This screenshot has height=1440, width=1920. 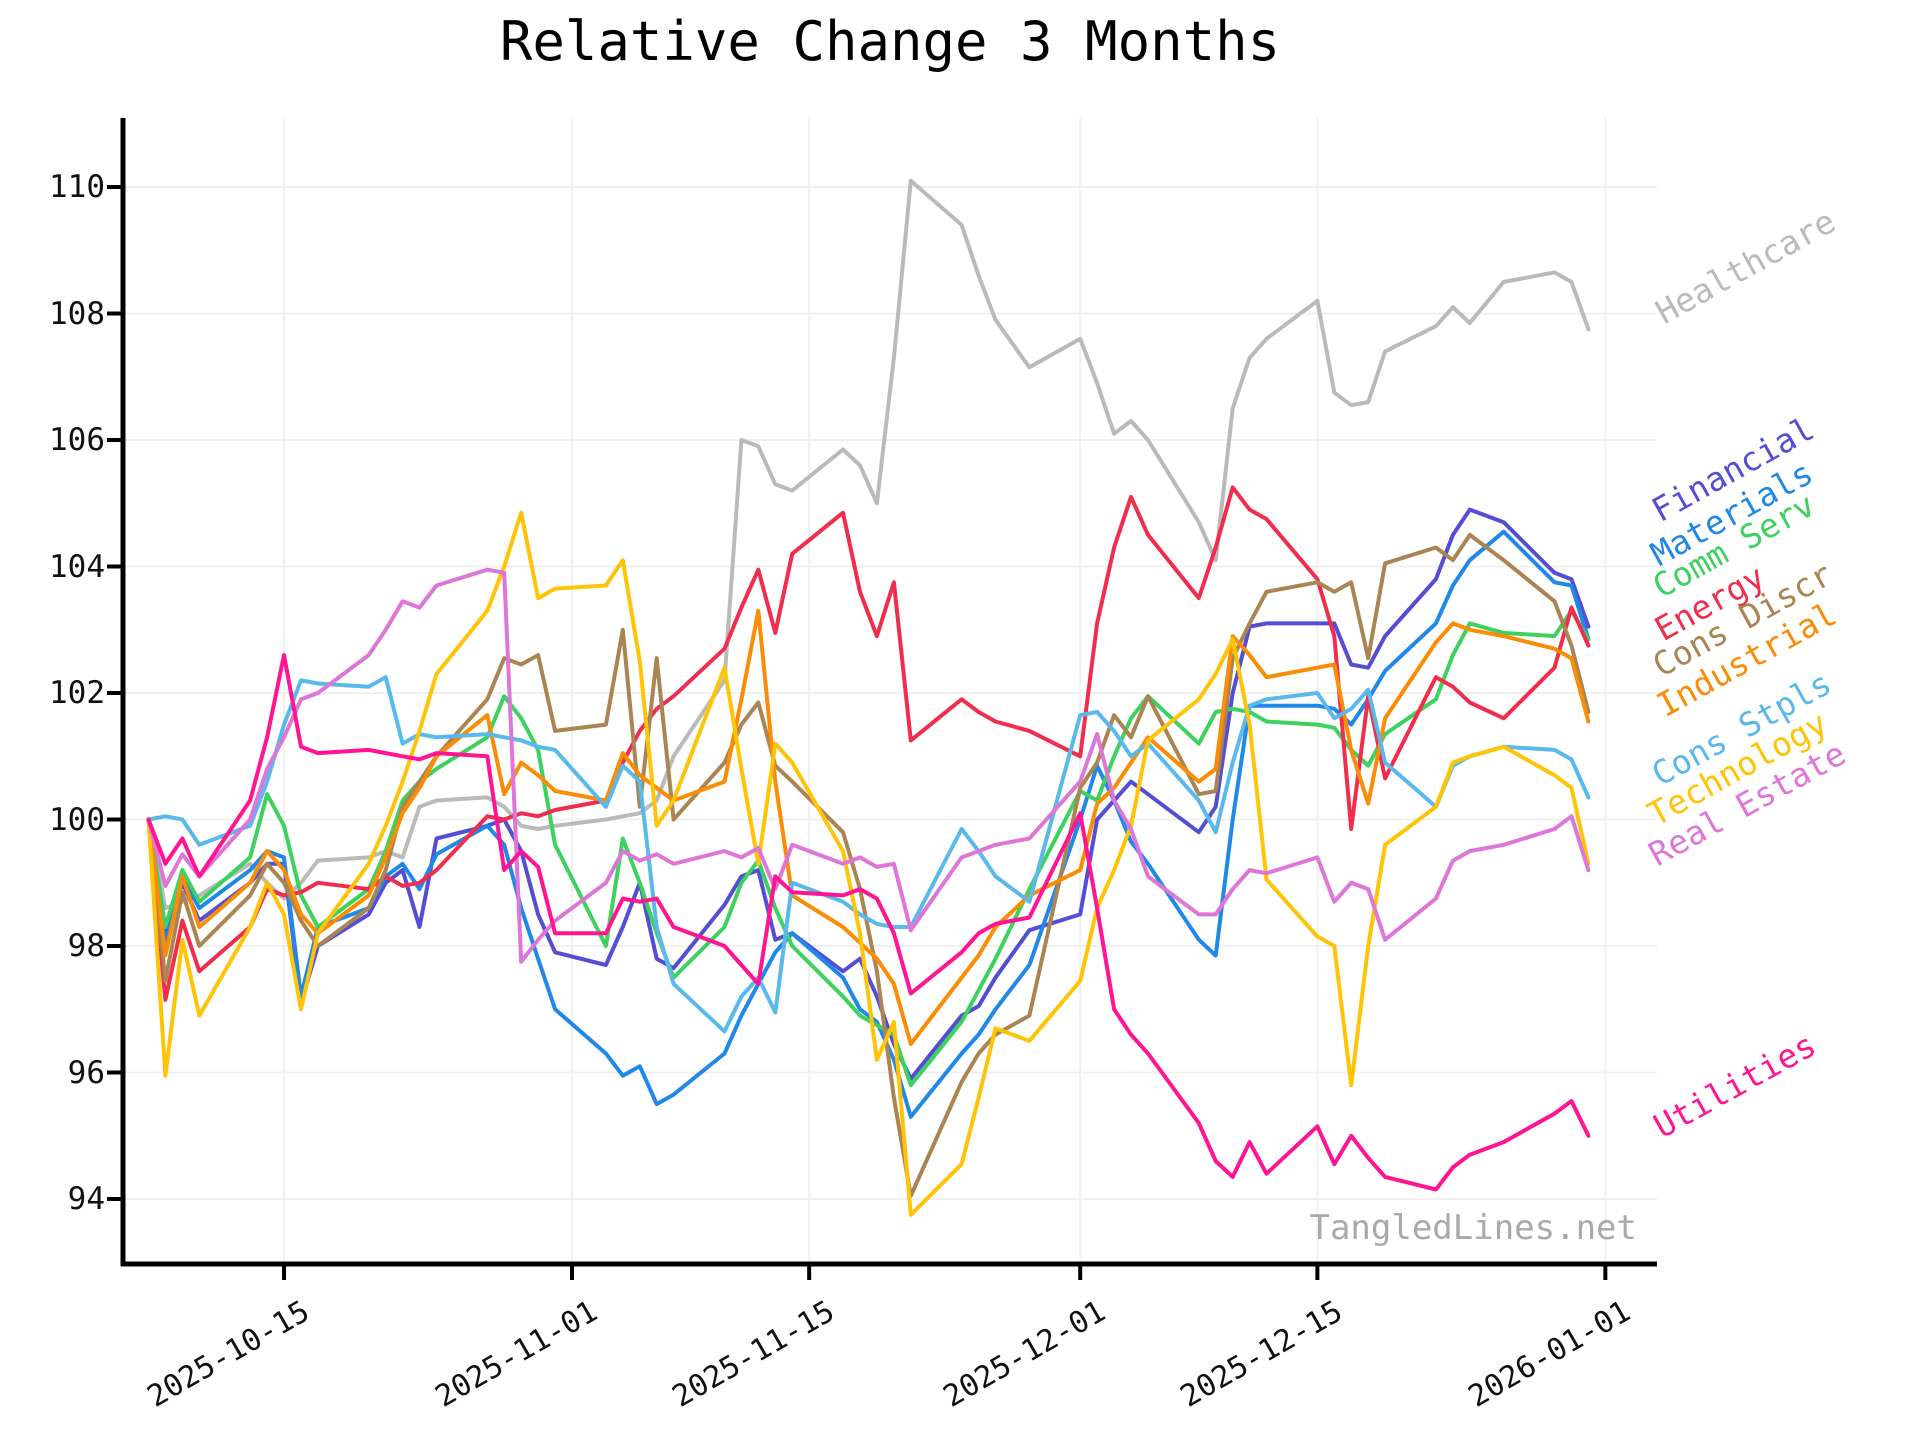 What do you see at coordinates (77, 187) in the screenshot?
I see `y-tick-label: 110` at bounding box center [77, 187].